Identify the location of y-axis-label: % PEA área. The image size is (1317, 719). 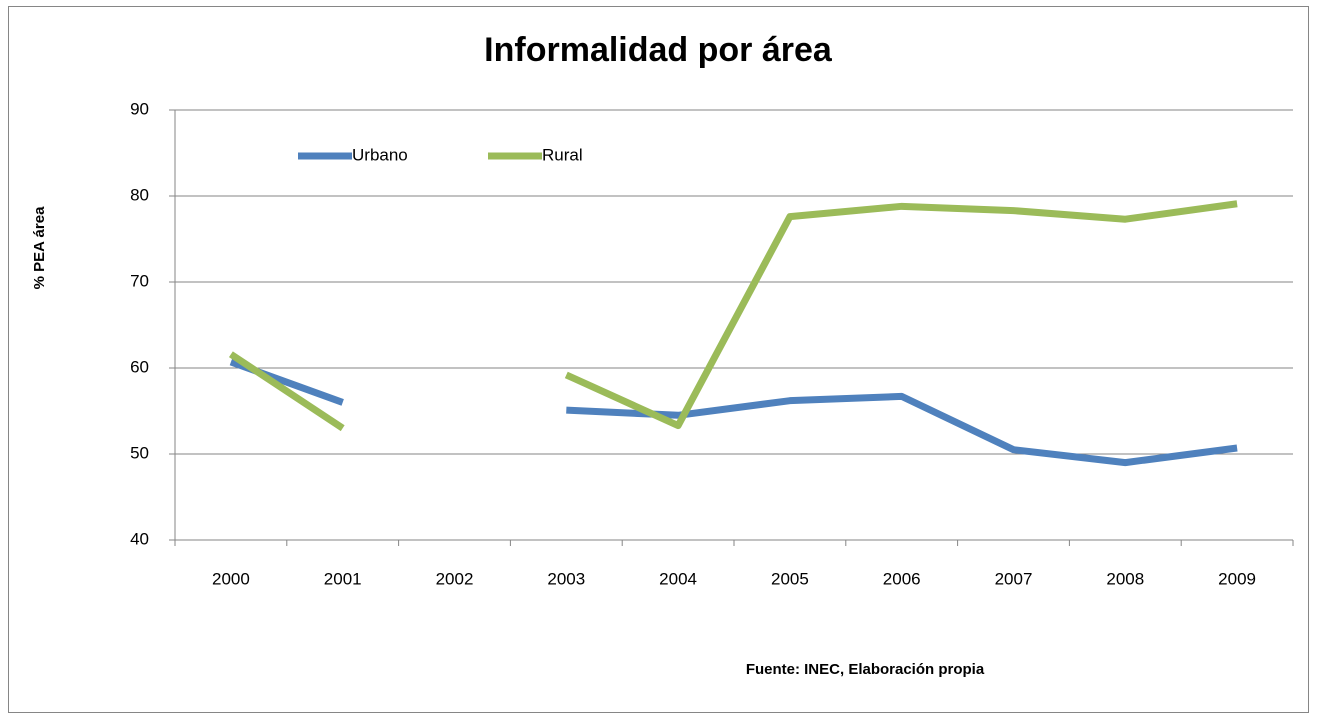
(39, 247).